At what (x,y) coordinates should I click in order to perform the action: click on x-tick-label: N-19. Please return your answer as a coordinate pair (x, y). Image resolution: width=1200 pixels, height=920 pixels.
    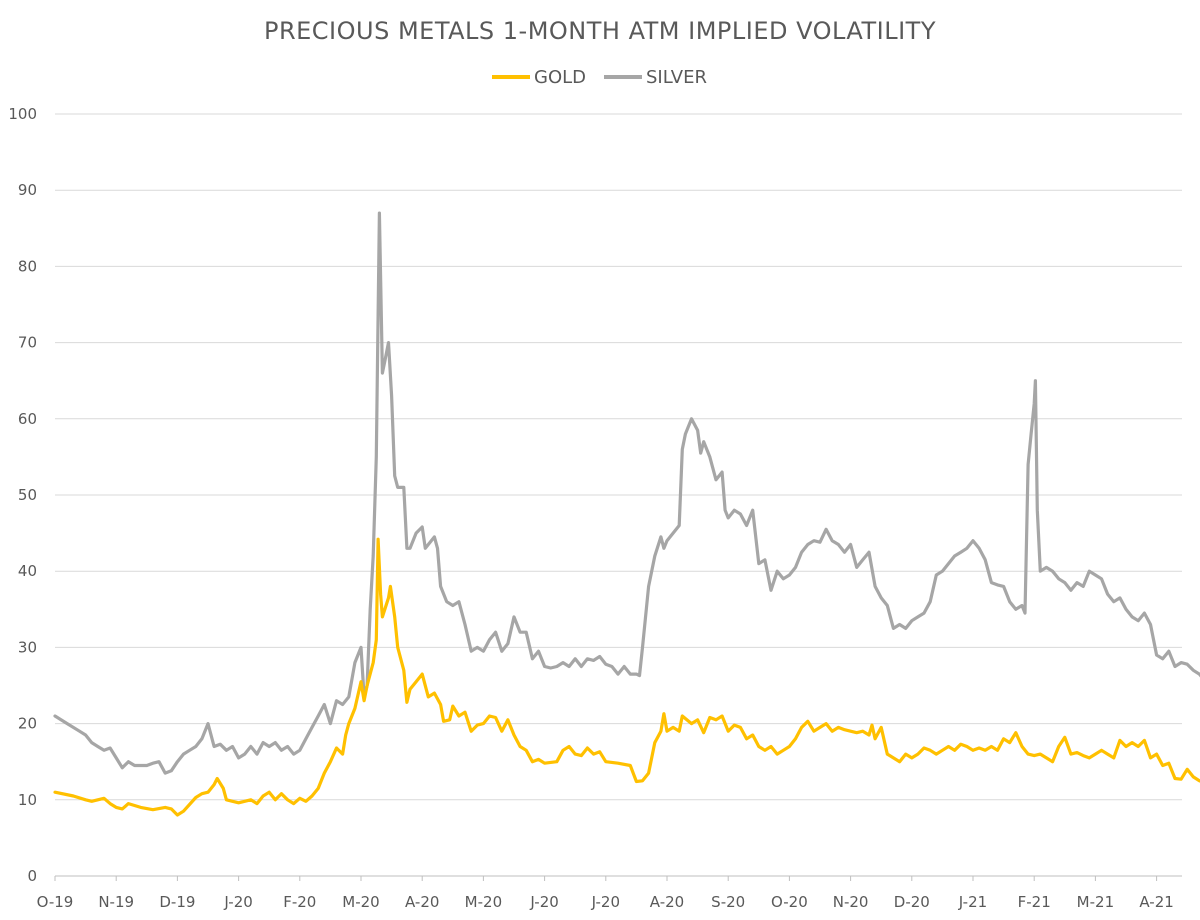
    Looking at the image, I should click on (116, 902).